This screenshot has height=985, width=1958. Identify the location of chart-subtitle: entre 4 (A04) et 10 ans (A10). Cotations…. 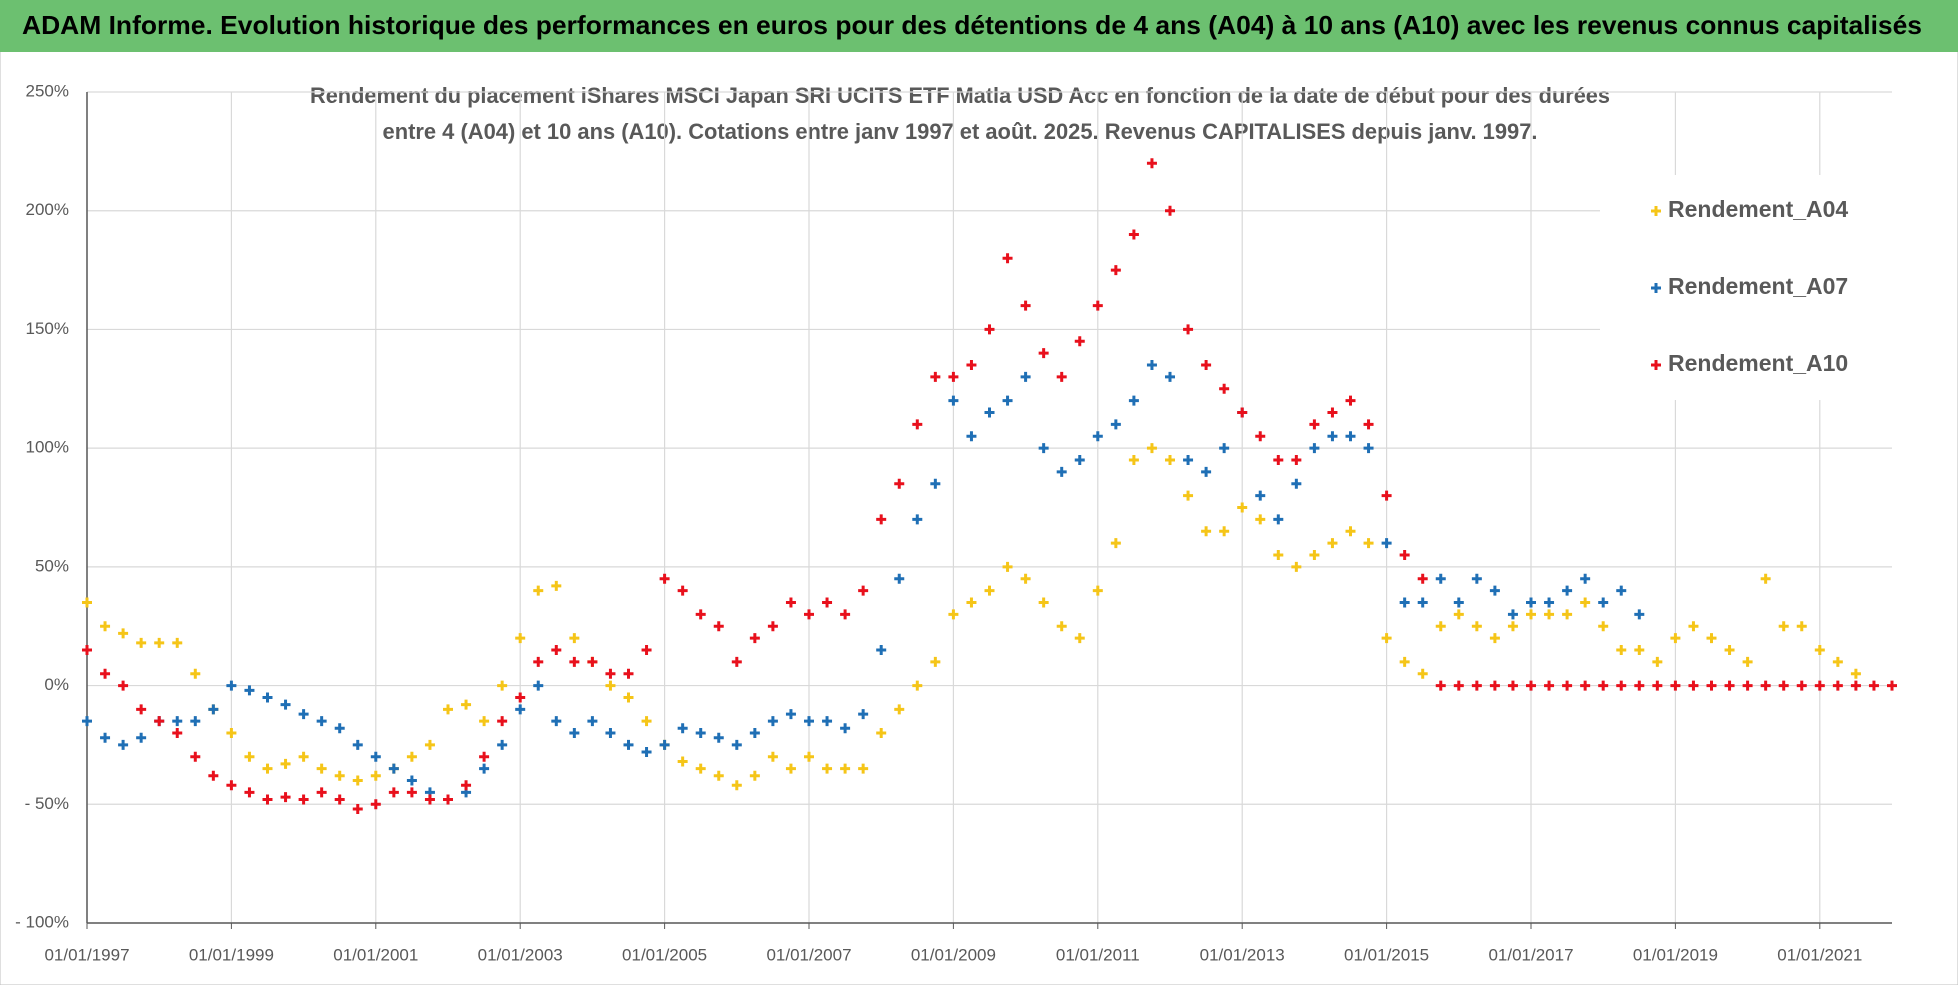
(960, 131).